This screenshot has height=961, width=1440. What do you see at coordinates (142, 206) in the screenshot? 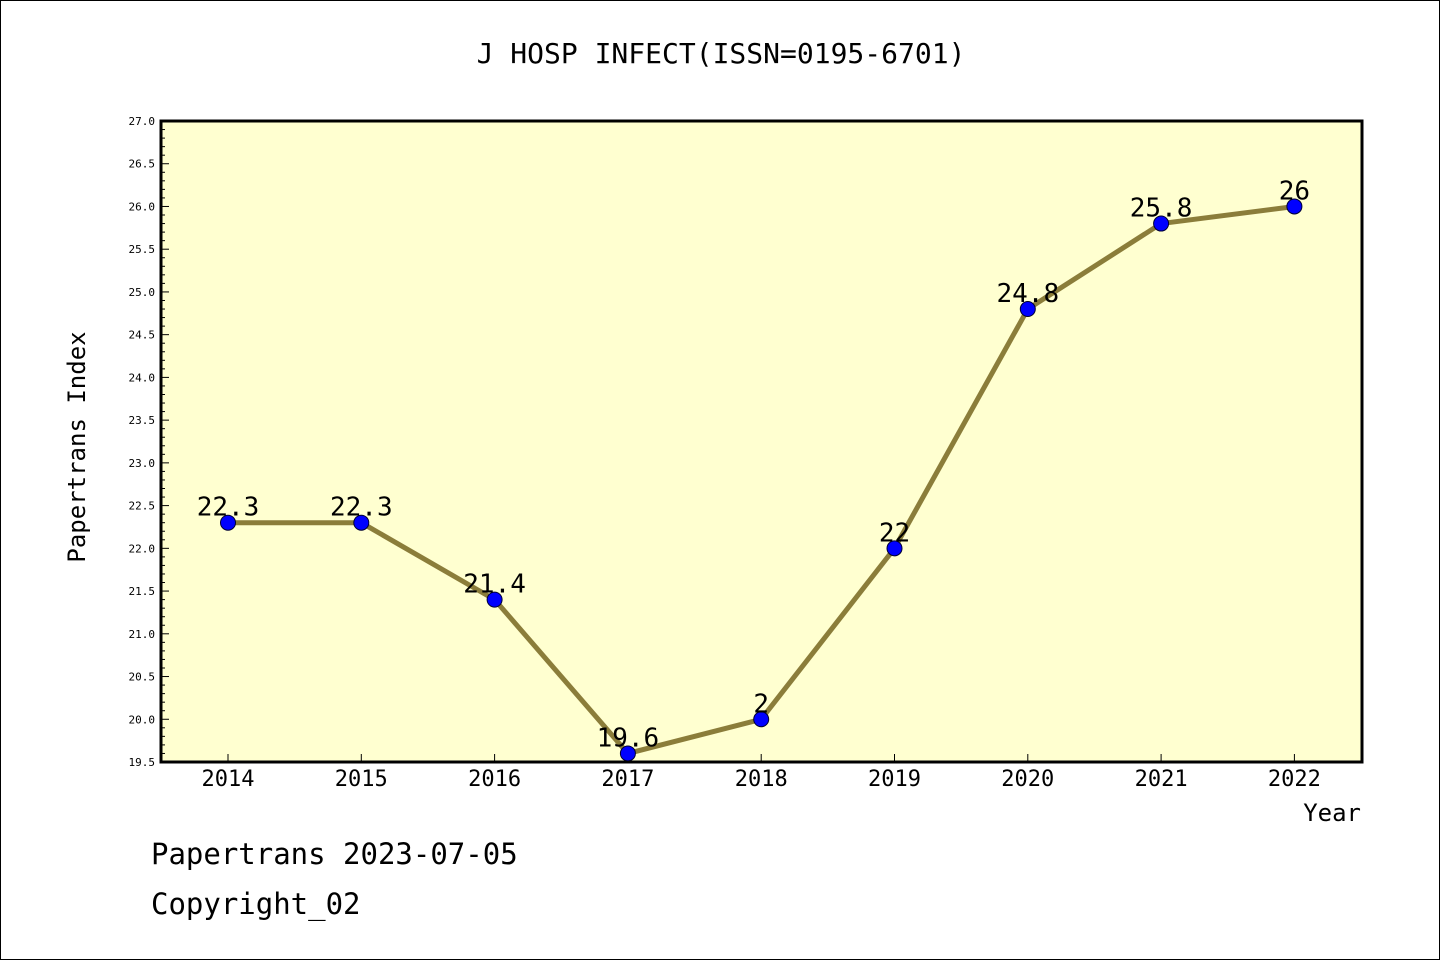
I see `y-tick-label: 26.0` at bounding box center [142, 206].